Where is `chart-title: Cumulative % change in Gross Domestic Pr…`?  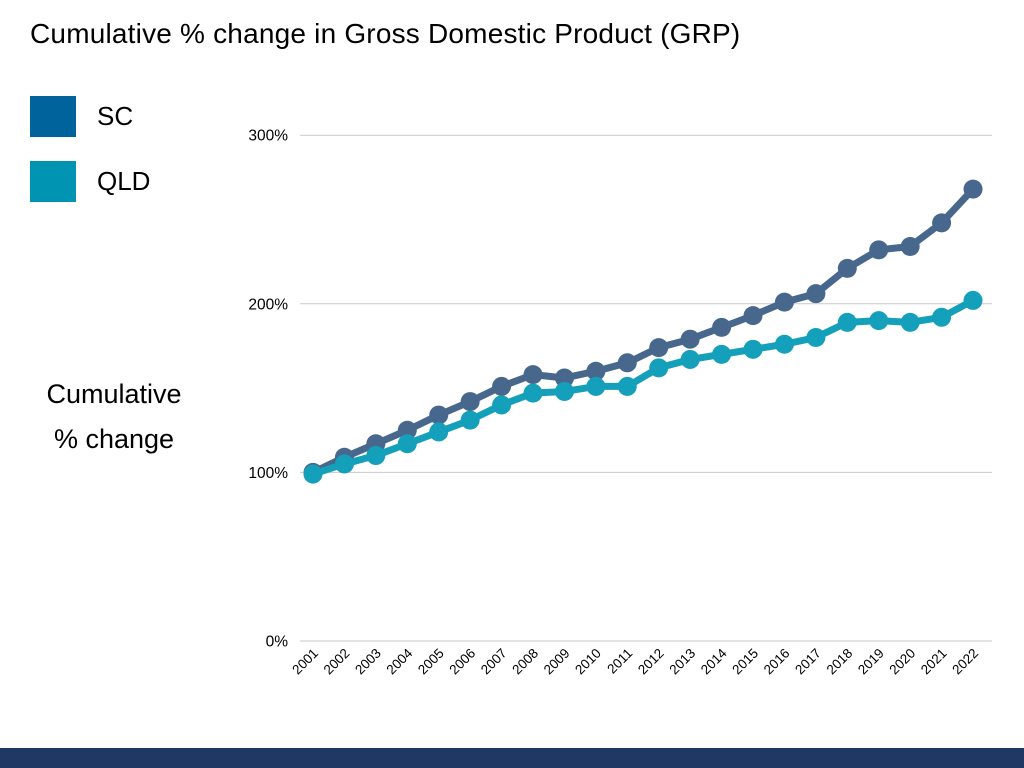 chart-title: Cumulative % change in Gross Domestic Pr… is located at coordinates (385, 33).